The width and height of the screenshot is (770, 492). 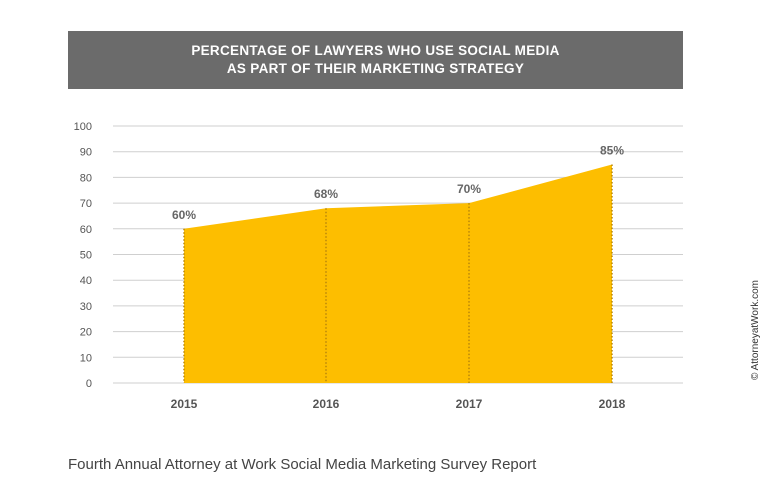 I want to click on data-label-2015: 60%, so click(x=184, y=215).